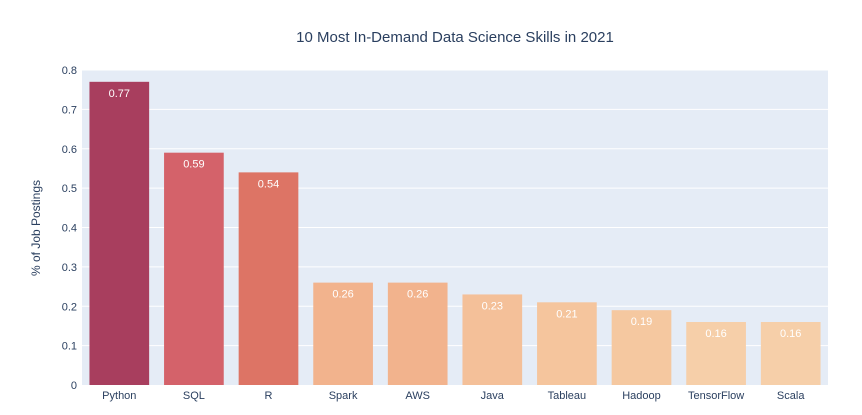  Describe the element at coordinates (119, 94) in the screenshot. I see `bar-value-label: 0.77` at that location.